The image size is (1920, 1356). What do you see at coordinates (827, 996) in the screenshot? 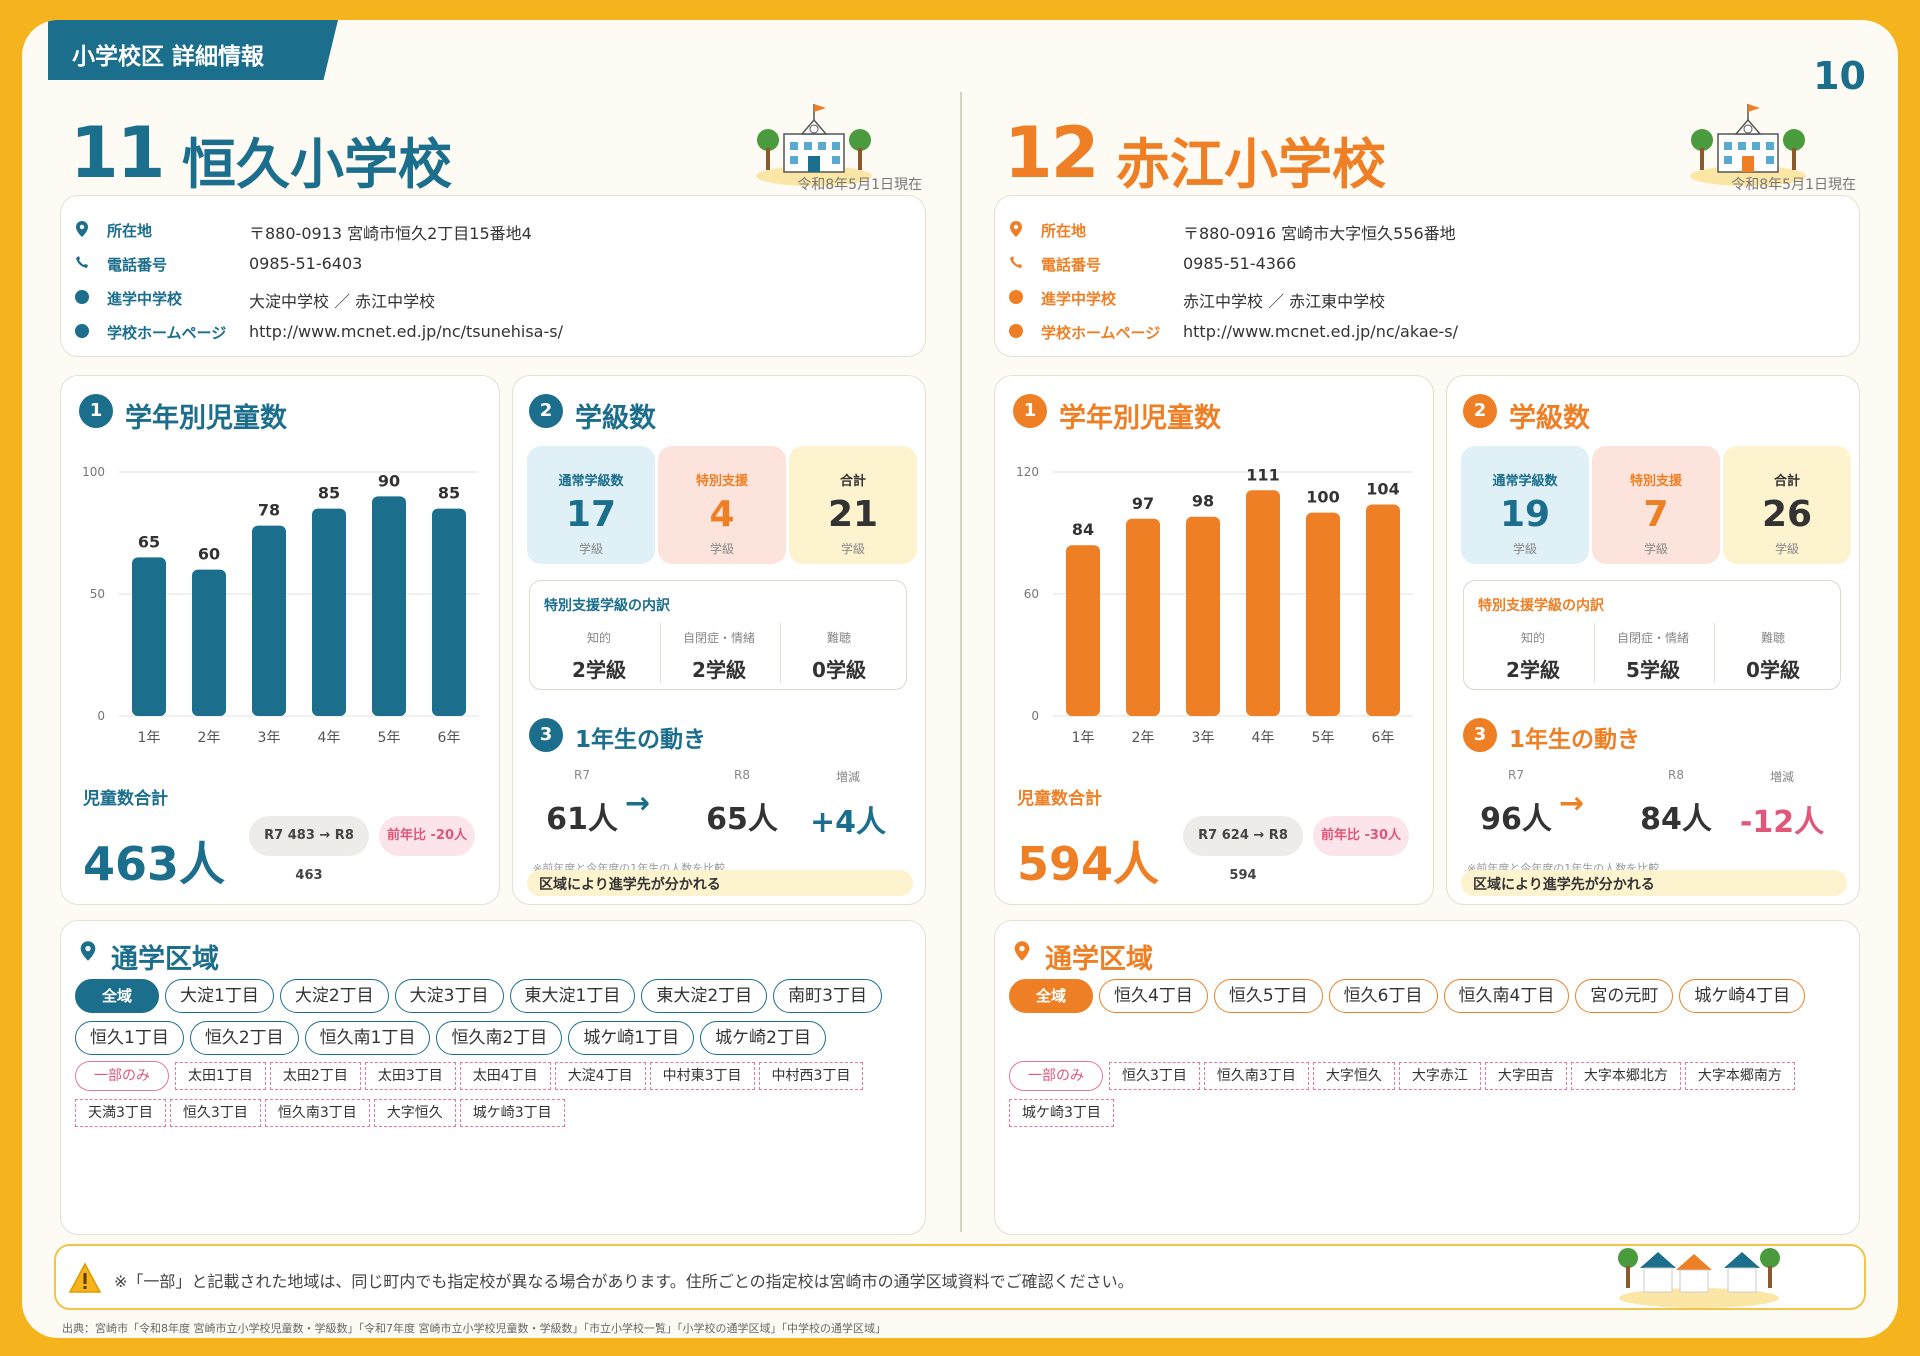
I see `area-chip: 南町3丁目` at bounding box center [827, 996].